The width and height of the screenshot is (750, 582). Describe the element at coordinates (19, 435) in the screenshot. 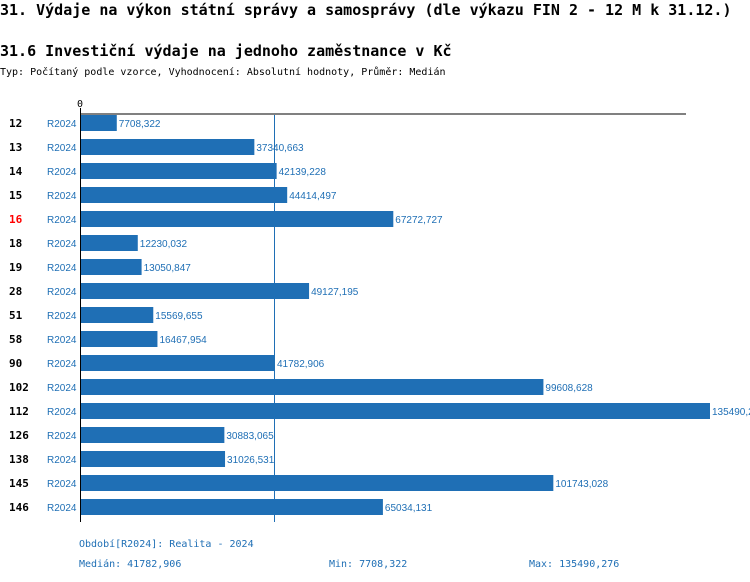

I see `category-label: 126` at that location.